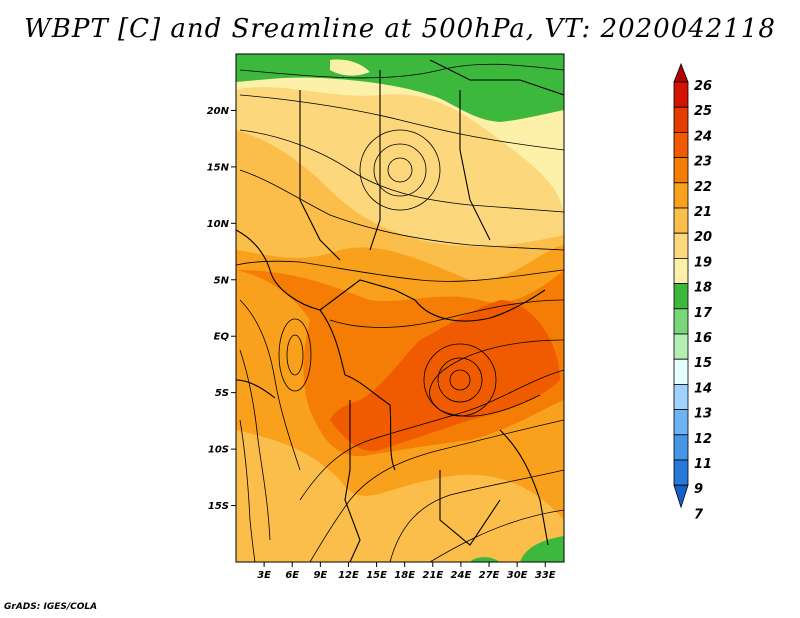  I want to click on lon-tick-label: 27E, so click(489, 575).